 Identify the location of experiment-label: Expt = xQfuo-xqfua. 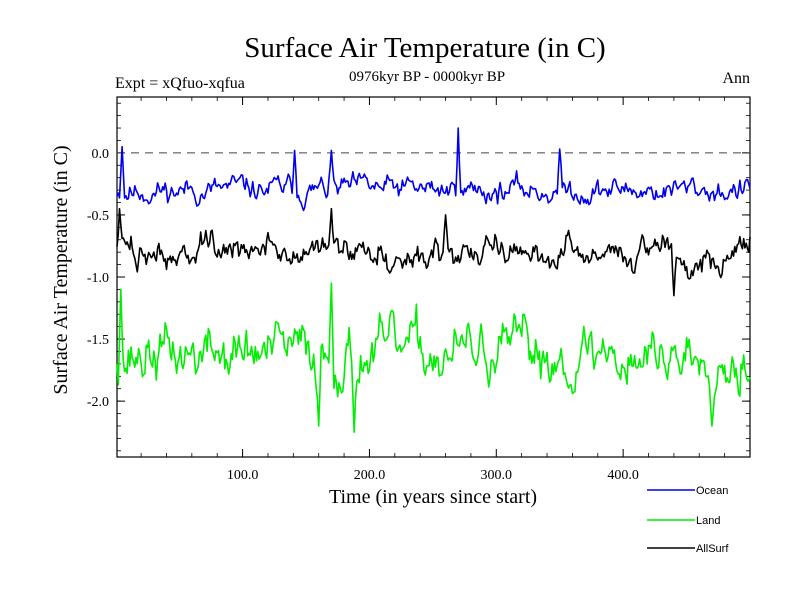
(180, 83).